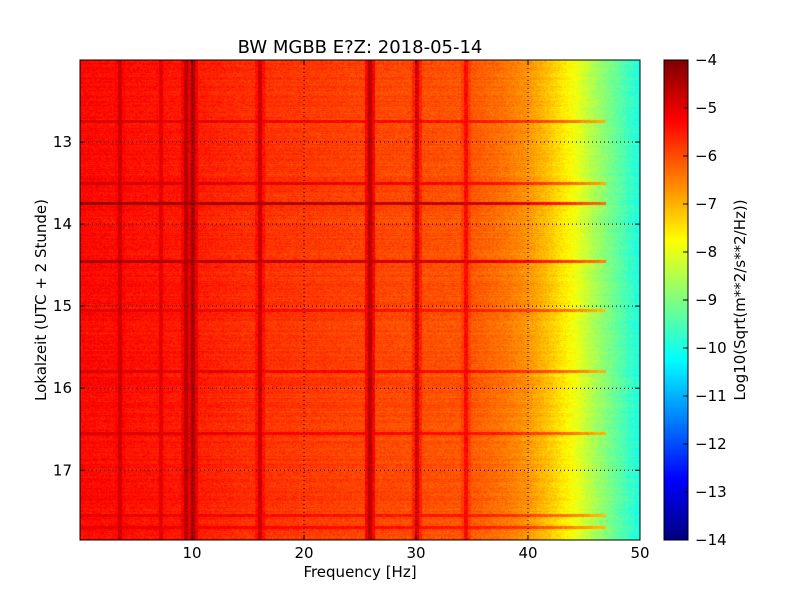 The image size is (800, 600). I want to click on y-tick-label: 17, so click(62, 470).